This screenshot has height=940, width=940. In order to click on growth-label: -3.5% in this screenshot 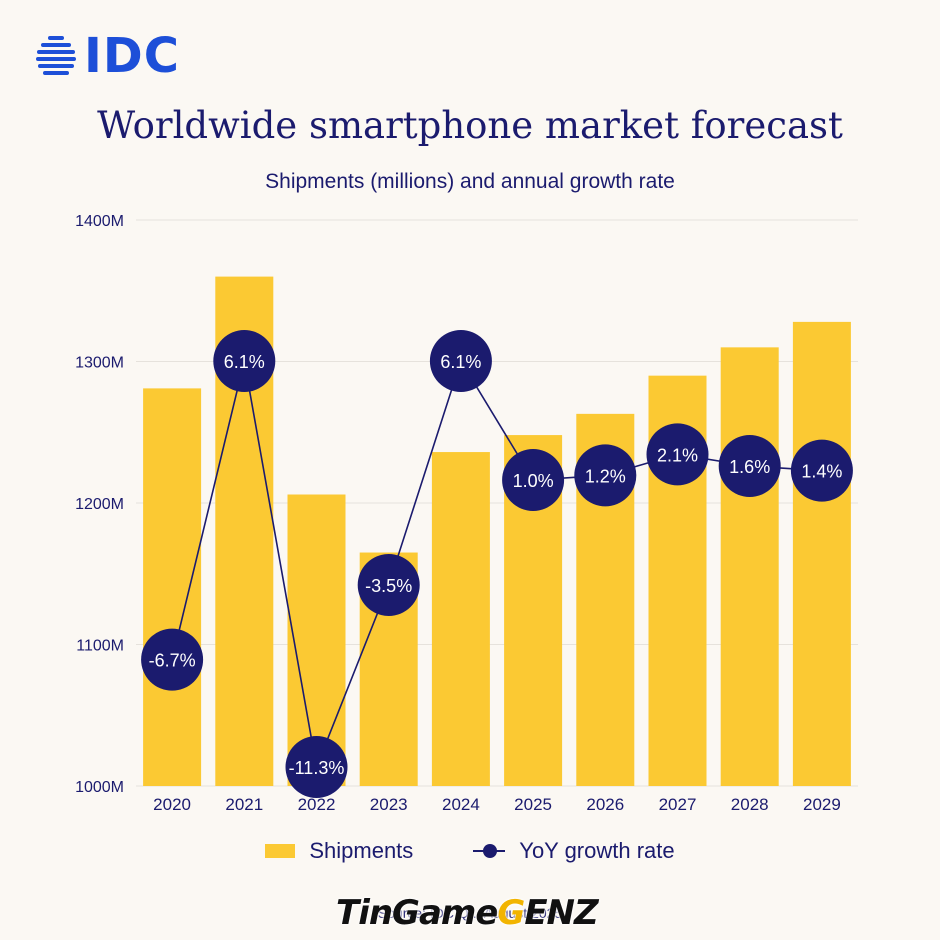, I will do `click(388, 586)`.